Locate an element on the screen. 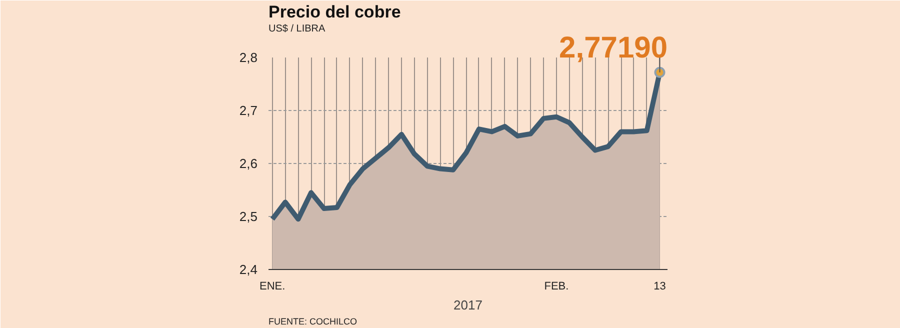  annotation: 2,77190 is located at coordinates (613, 48).